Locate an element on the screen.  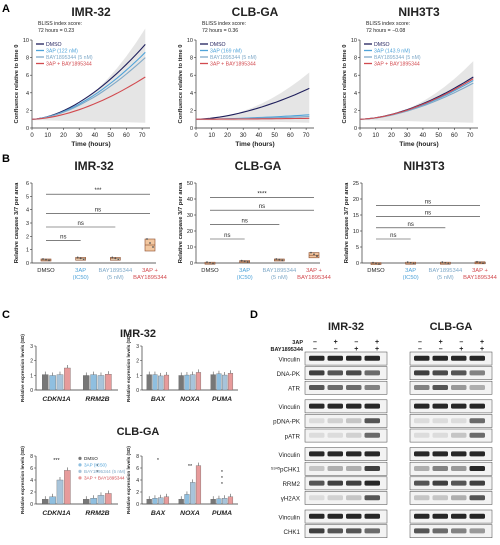
blot-label: DNA-PK is located at coordinates (289, 374).